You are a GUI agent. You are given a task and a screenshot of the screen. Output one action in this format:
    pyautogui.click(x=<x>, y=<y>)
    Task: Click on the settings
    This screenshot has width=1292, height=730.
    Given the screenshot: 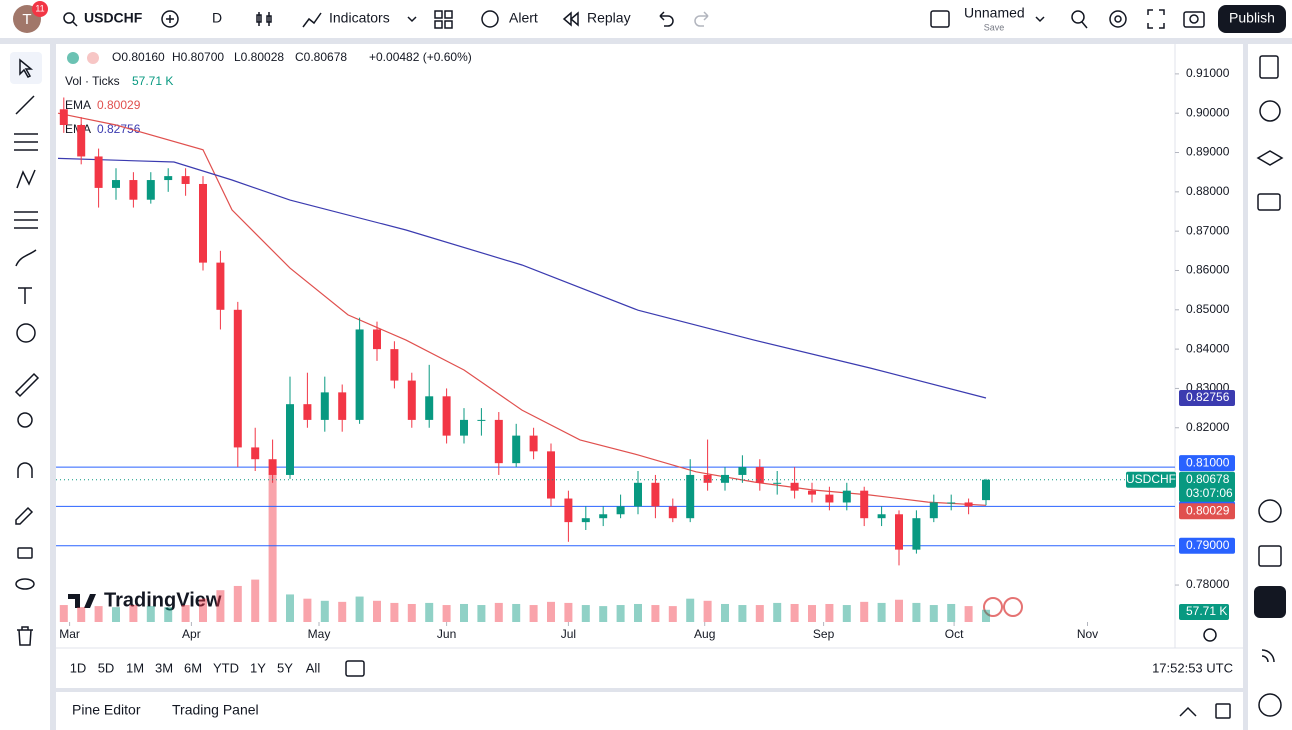 What is the action you would take?
    pyautogui.click(x=1118, y=19)
    